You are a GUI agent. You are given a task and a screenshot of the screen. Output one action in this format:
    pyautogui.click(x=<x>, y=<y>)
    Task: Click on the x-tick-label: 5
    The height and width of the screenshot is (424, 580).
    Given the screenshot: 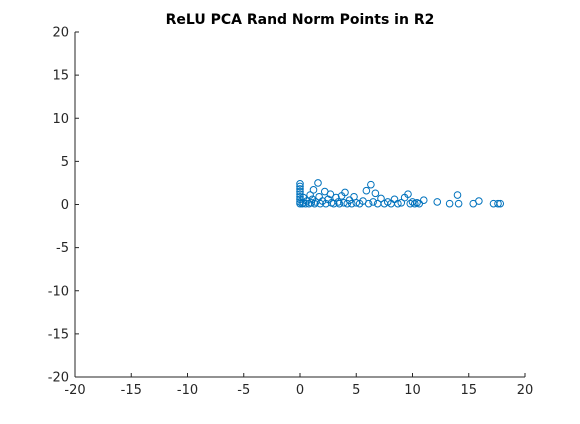 What is the action you would take?
    pyautogui.click(x=356, y=390)
    